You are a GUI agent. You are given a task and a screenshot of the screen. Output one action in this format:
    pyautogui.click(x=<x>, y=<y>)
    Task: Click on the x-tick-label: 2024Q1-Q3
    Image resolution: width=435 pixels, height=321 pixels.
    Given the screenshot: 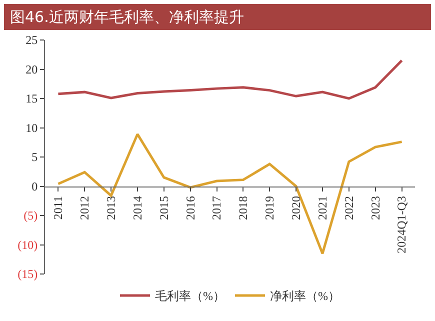 What is the action you would take?
    pyautogui.click(x=401, y=225)
    